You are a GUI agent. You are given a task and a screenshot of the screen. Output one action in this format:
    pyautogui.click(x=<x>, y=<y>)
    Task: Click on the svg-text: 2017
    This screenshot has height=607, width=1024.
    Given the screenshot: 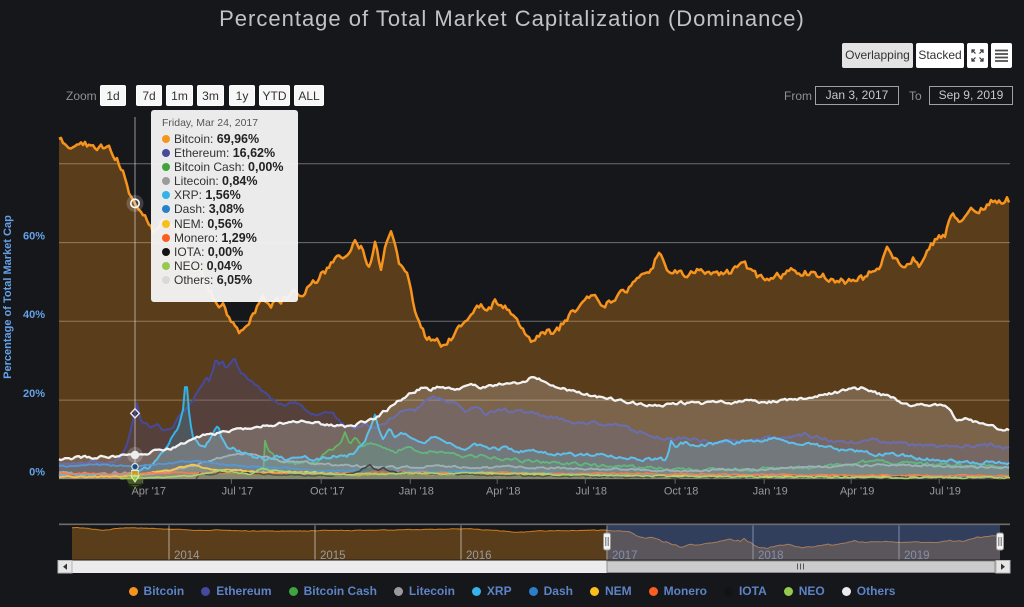 What is the action you would take?
    pyautogui.click(x=625, y=556)
    